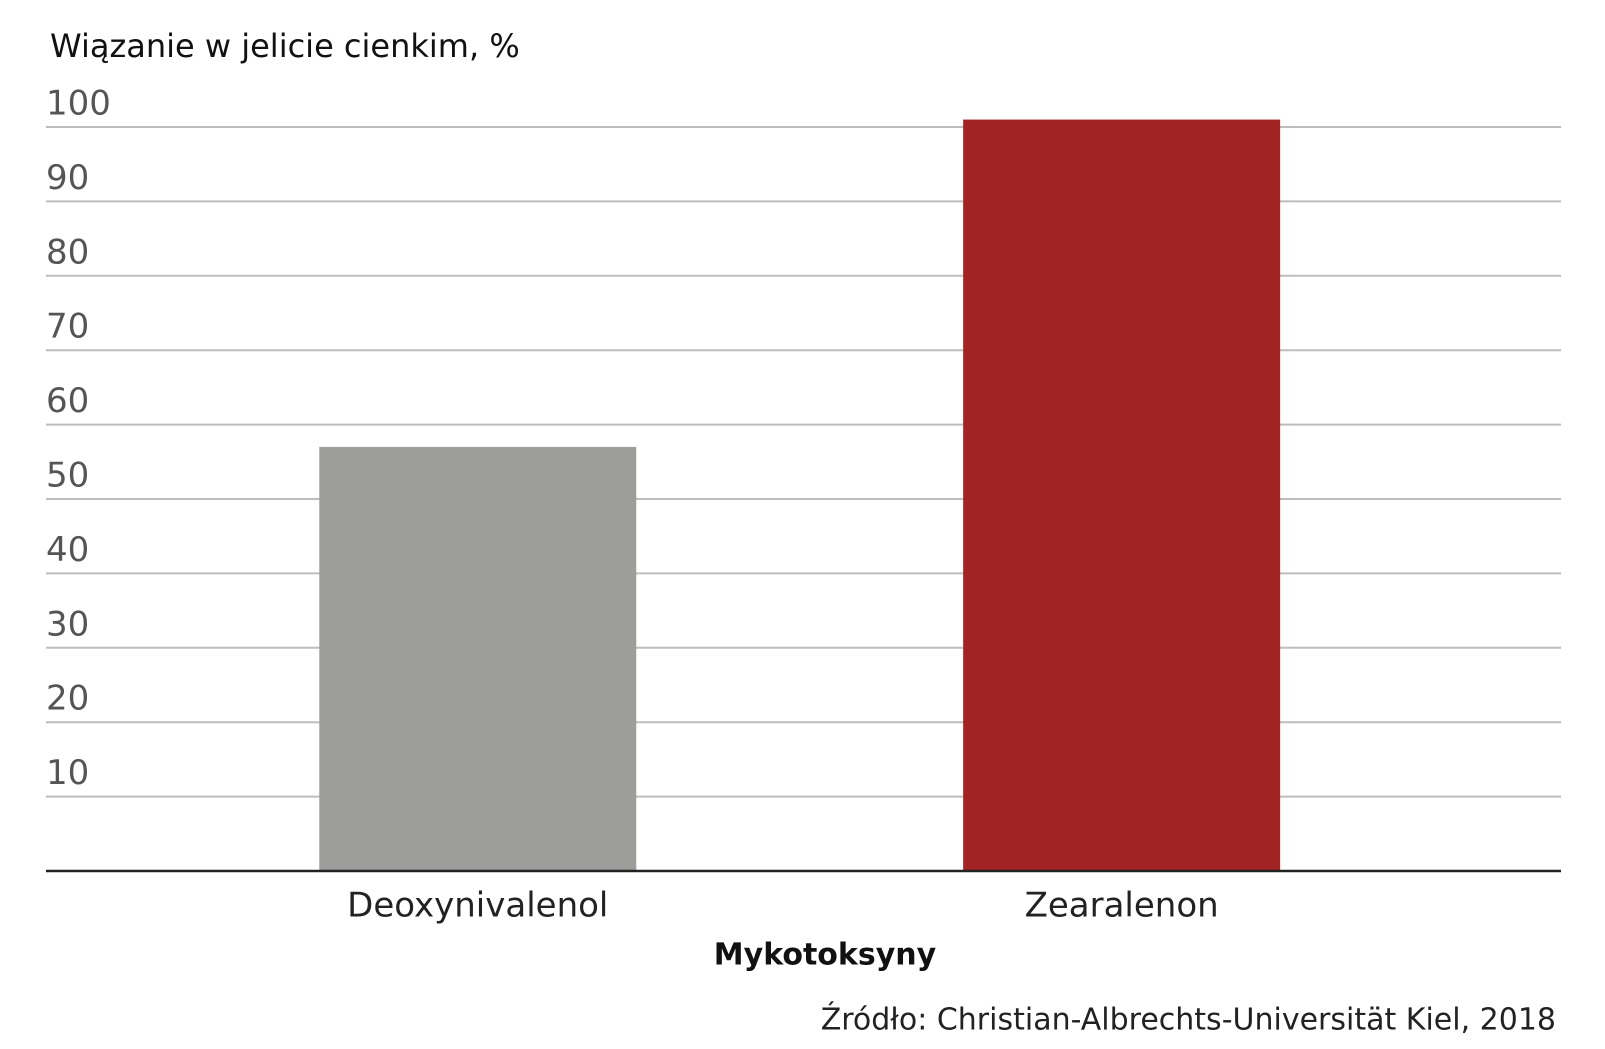 This screenshot has width=1605, height=1049. What do you see at coordinates (67, 401) in the screenshot?
I see `y-tick-label: 60` at bounding box center [67, 401].